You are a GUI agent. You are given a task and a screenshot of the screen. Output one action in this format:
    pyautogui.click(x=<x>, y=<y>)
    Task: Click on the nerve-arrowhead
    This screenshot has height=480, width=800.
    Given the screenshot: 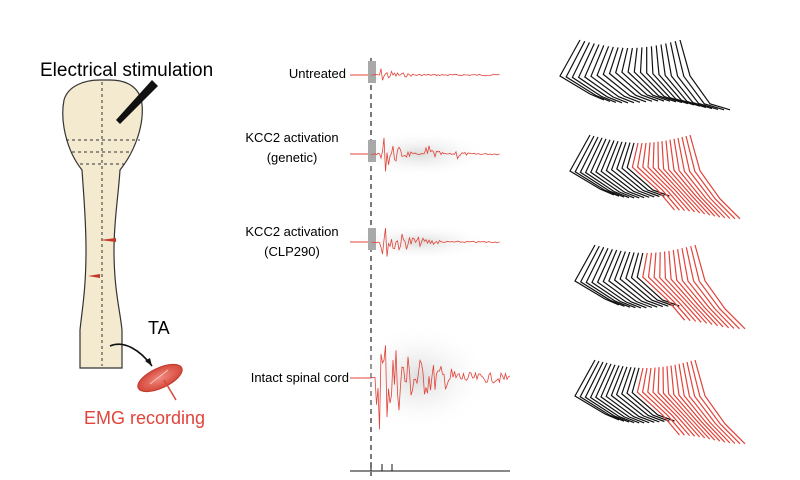 What is the action you would take?
    pyautogui.click(x=148, y=362)
    